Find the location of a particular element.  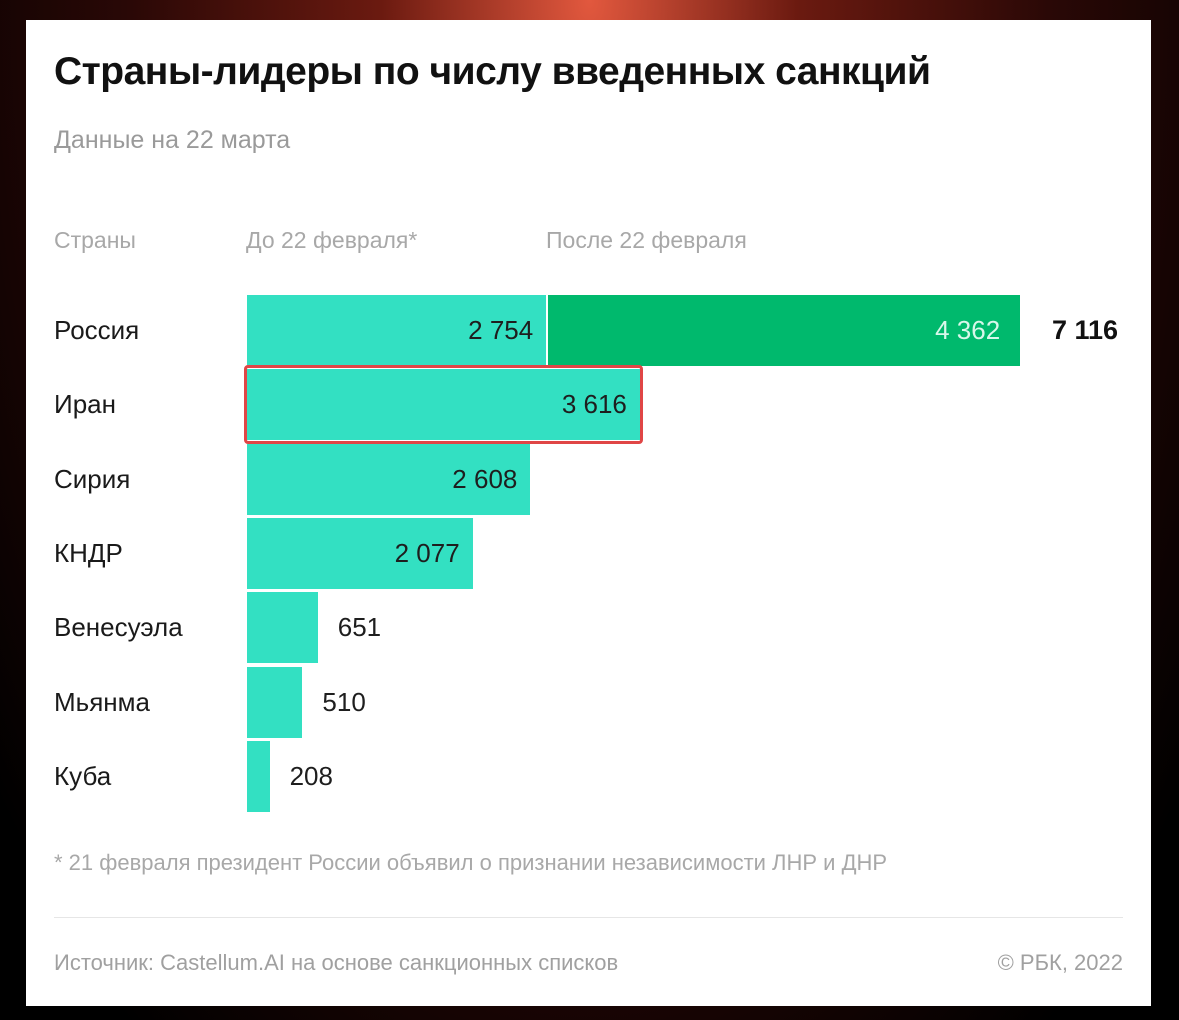

copyright: © РБК, 2022 is located at coordinates (1060, 962).